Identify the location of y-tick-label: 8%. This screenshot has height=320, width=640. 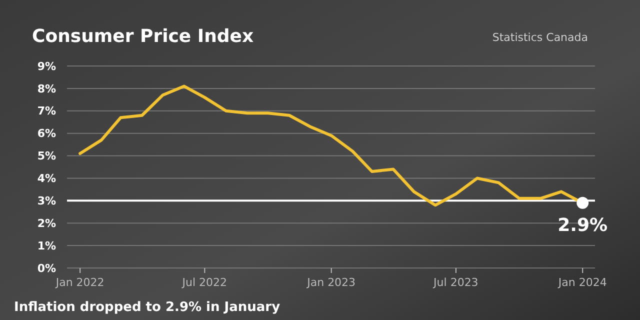
(46, 89).